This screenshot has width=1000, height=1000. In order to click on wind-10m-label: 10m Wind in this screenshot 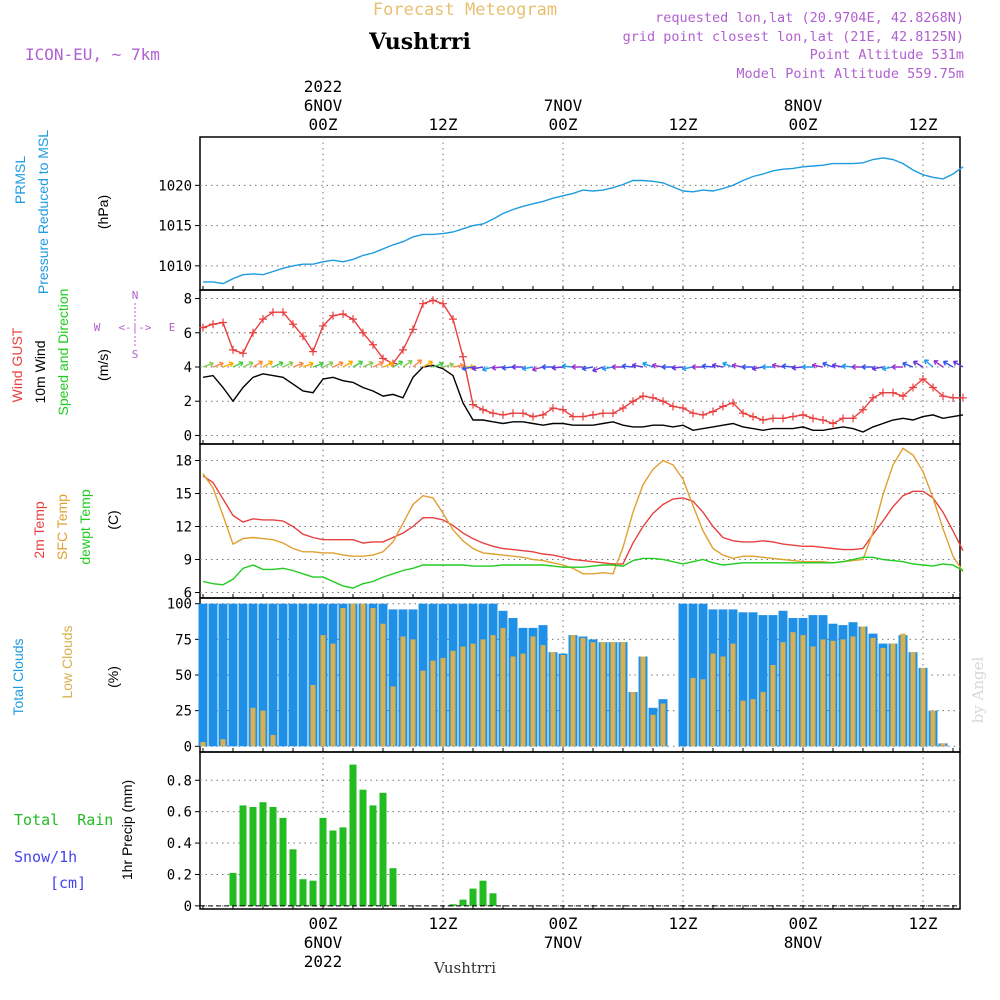, I will do `click(40, 371)`.